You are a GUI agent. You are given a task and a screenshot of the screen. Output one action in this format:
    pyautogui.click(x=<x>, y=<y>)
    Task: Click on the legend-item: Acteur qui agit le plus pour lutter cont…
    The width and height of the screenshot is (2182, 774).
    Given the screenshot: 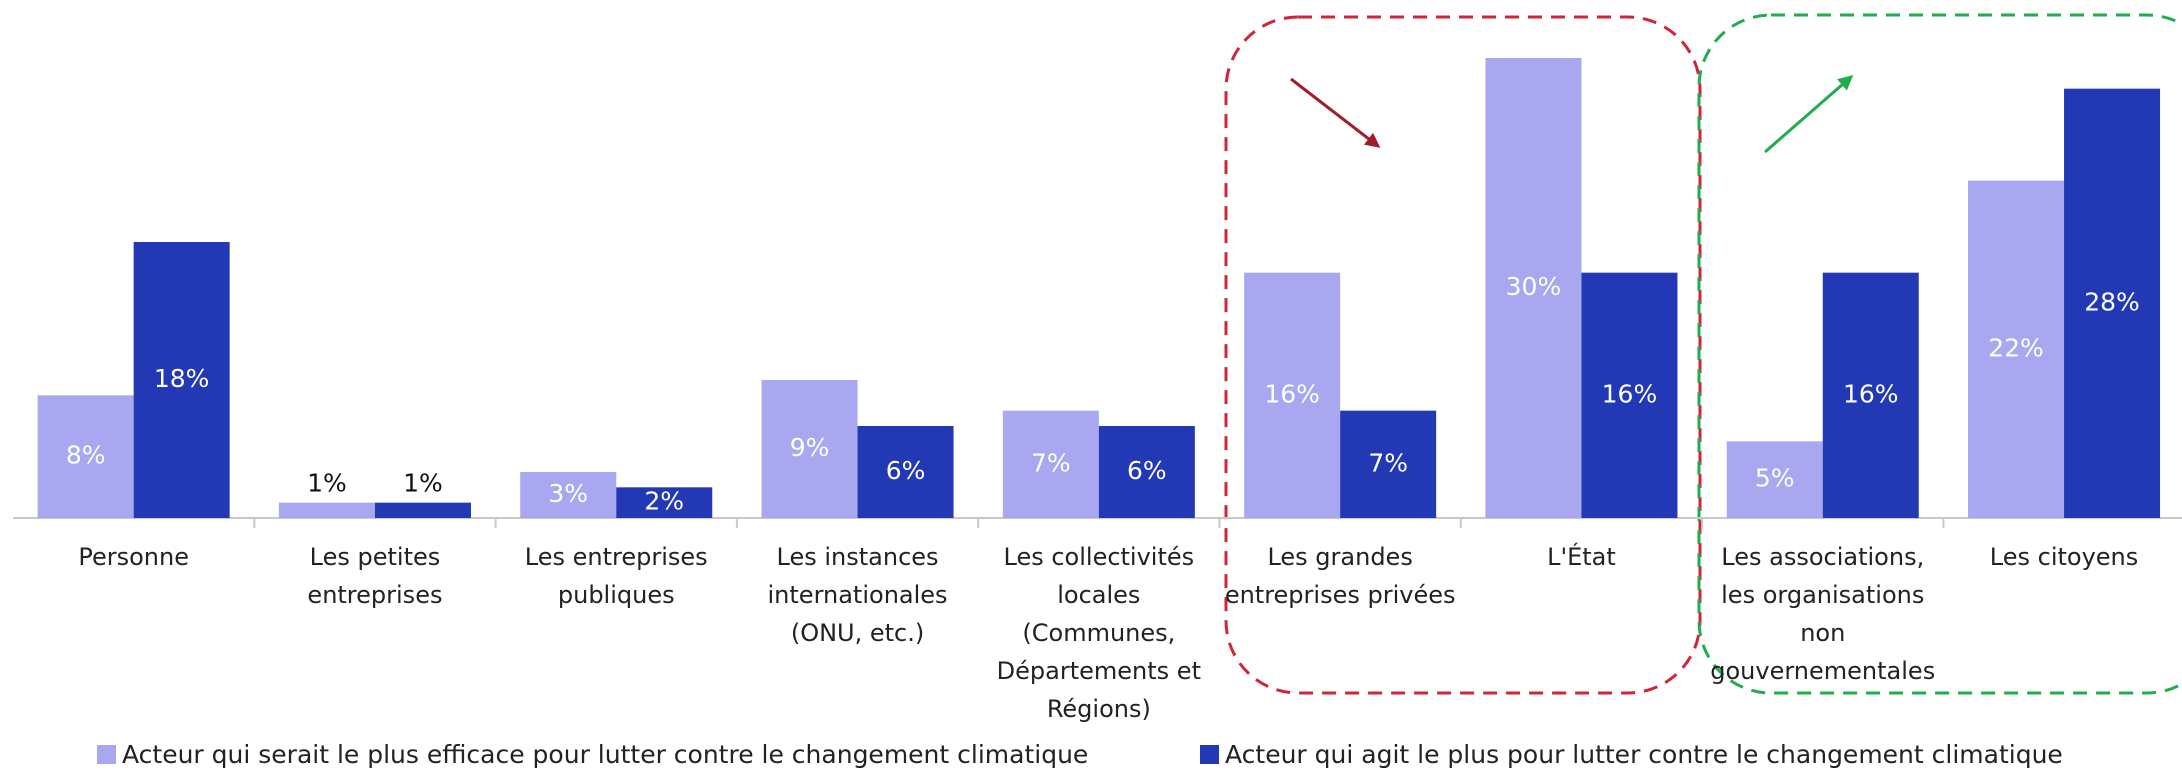 What is the action you would take?
    pyautogui.click(x=1631, y=754)
    